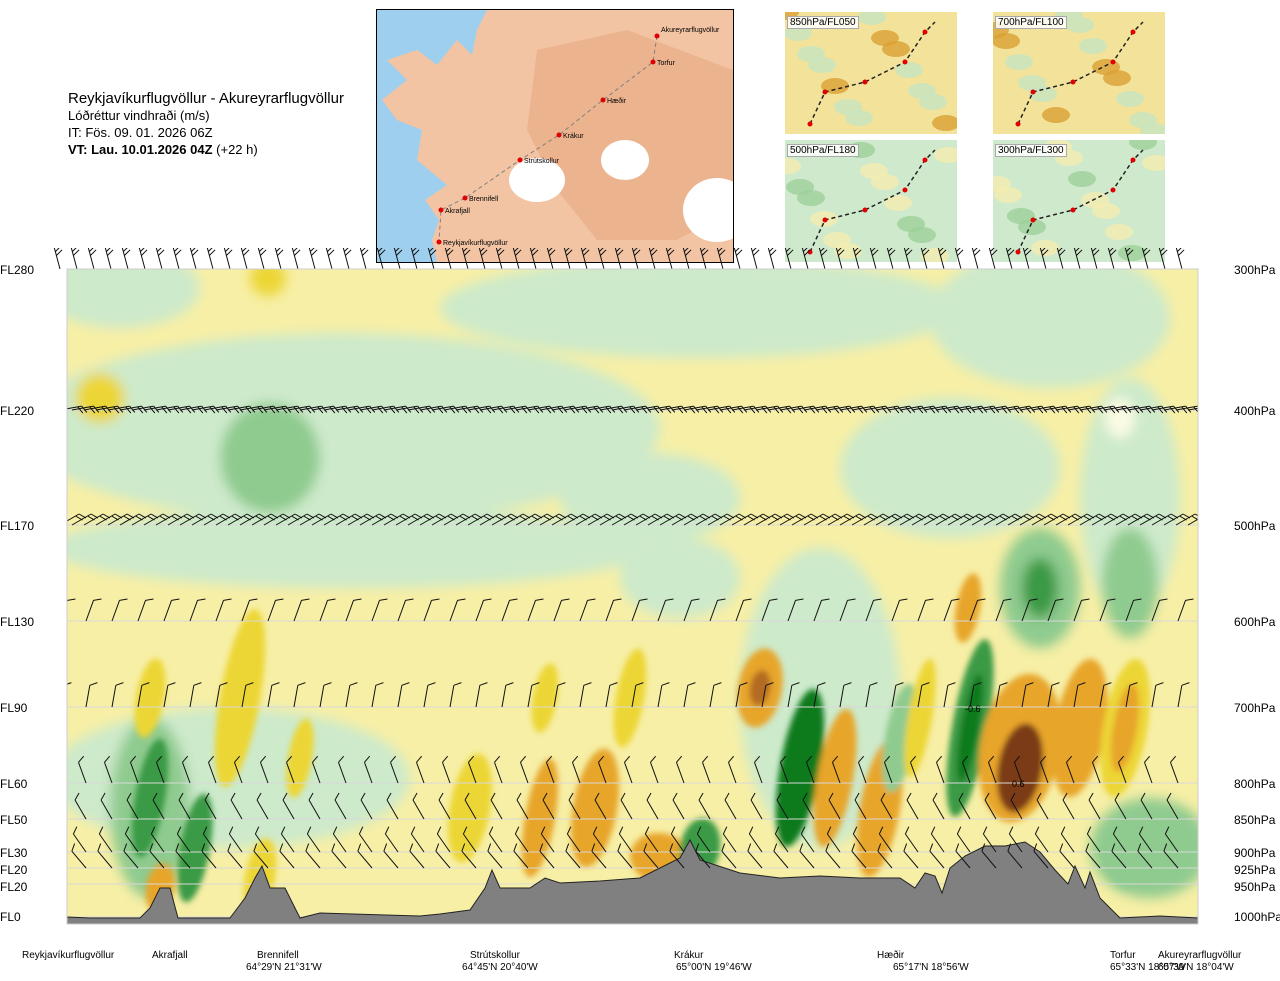  I want to click on fl-label: FL20, so click(14, 870).